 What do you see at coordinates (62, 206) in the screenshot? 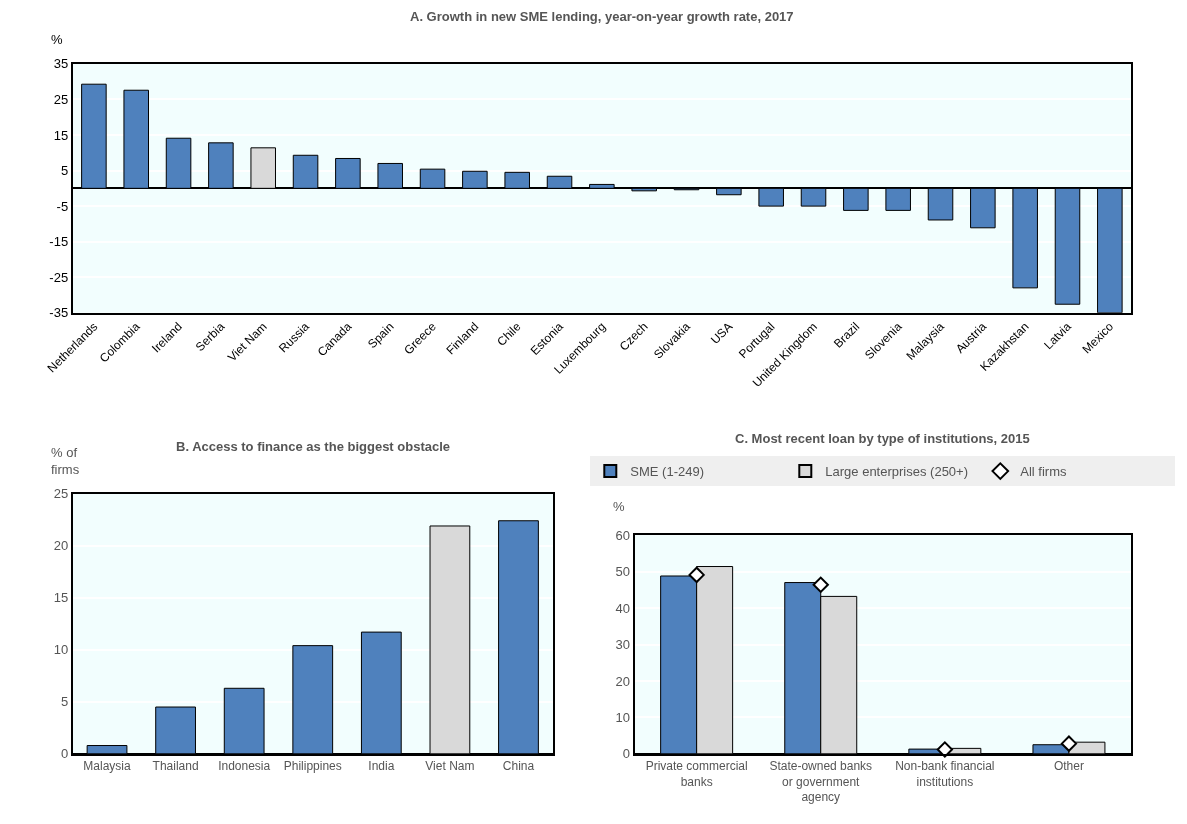
I see `y-tick-label: -5` at bounding box center [62, 206].